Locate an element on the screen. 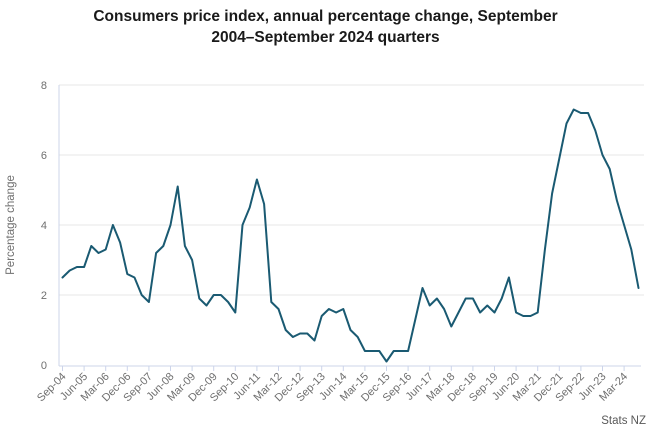 Image resolution: width=651 pixels, height=433 pixels. y-tick-label: 4 is located at coordinates (44, 226).